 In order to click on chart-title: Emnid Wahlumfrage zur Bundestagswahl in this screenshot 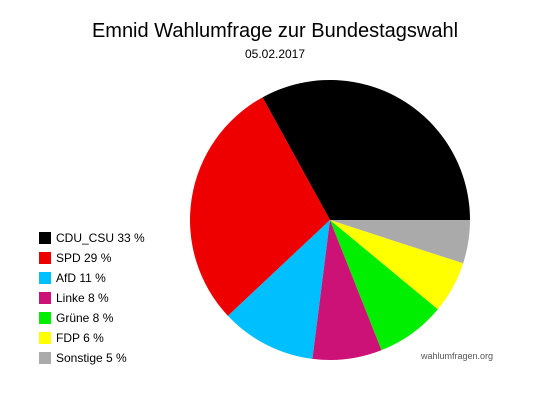, I will do `click(275, 31)`.